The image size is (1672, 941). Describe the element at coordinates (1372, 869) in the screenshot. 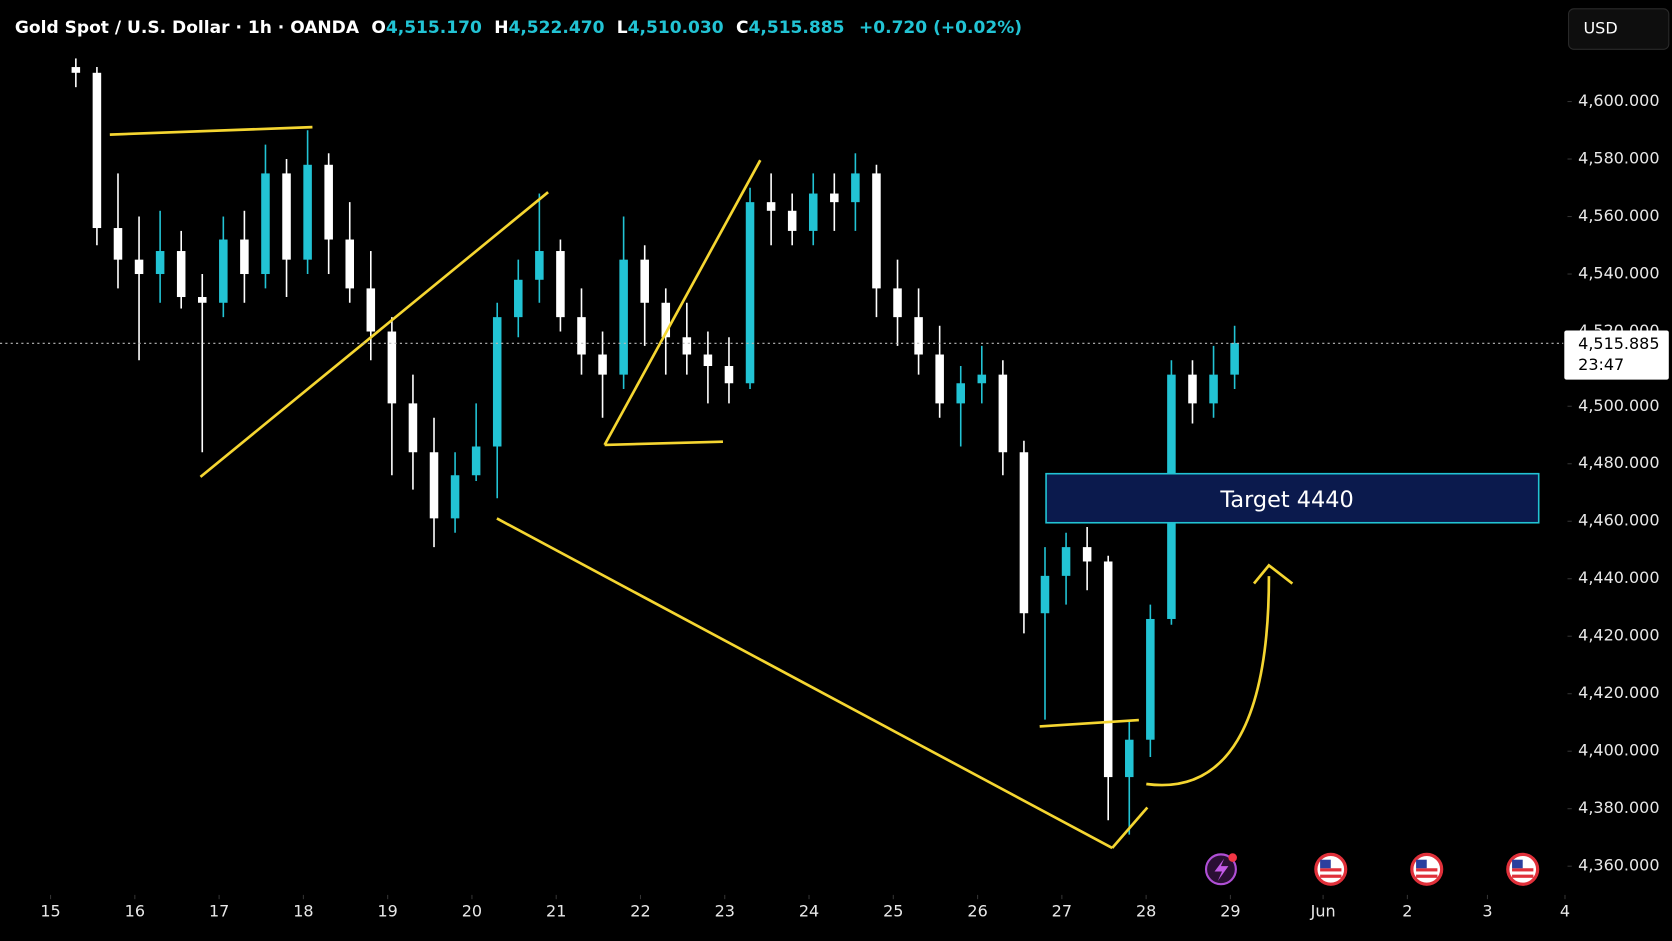

I see `event-icons` at that location.